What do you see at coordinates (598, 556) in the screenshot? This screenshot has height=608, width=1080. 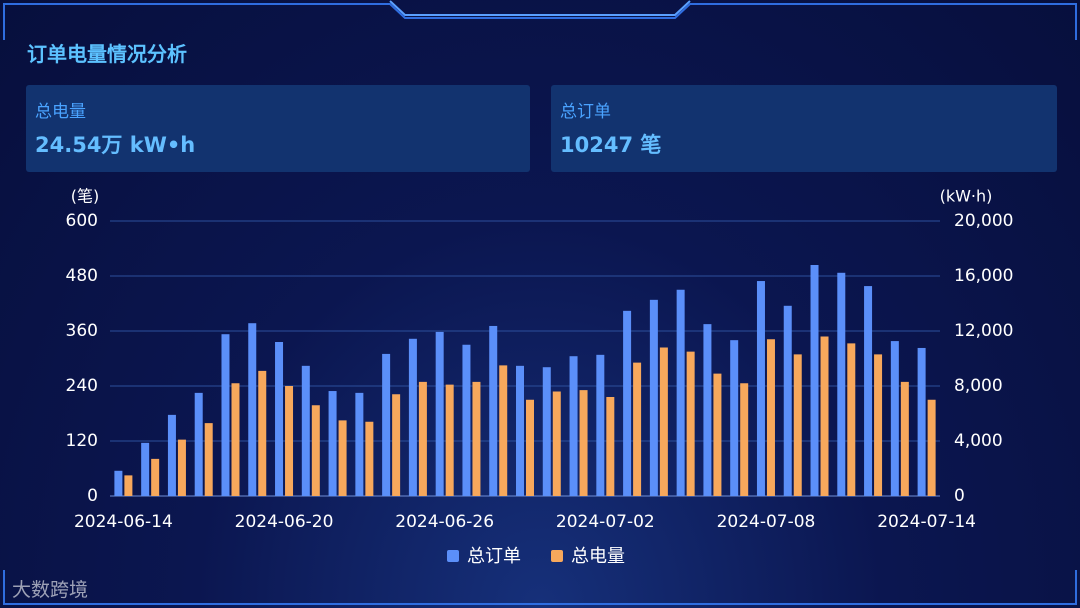 I see `legend-label: 总电量` at bounding box center [598, 556].